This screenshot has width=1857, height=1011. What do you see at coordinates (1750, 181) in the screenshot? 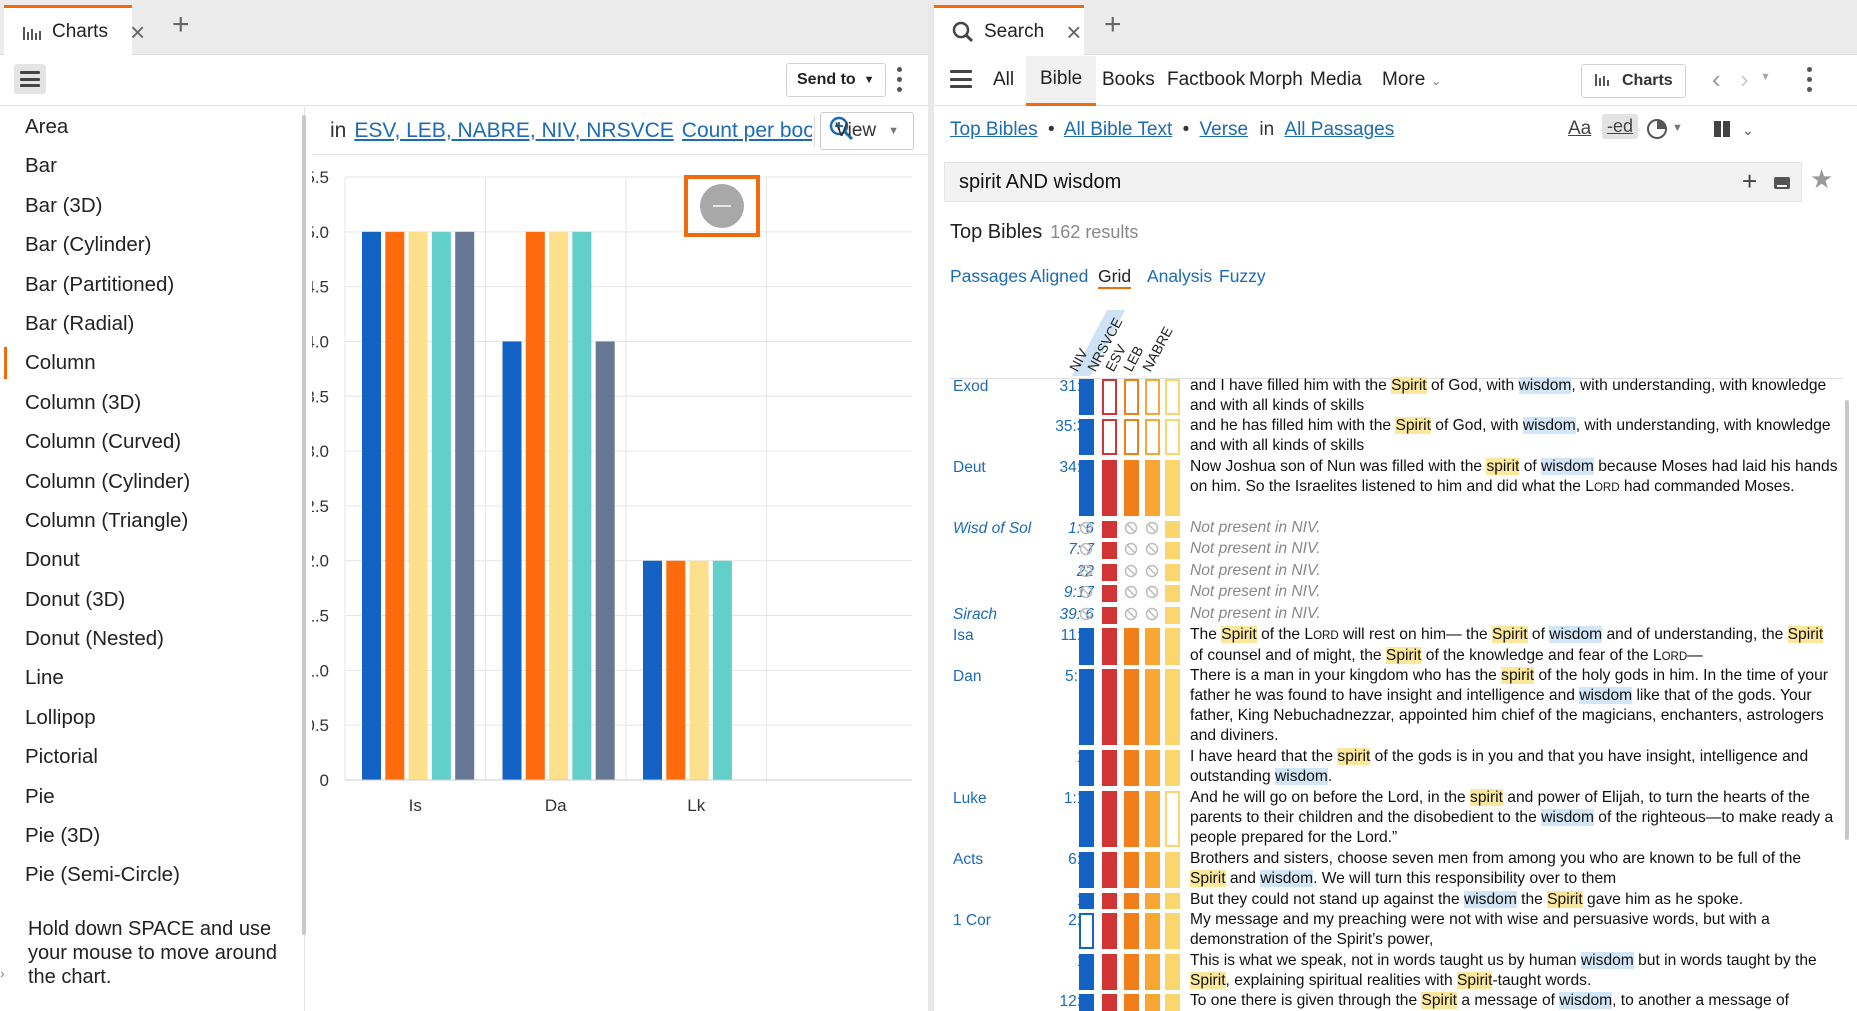
I see `add-icon: +` at bounding box center [1750, 181].